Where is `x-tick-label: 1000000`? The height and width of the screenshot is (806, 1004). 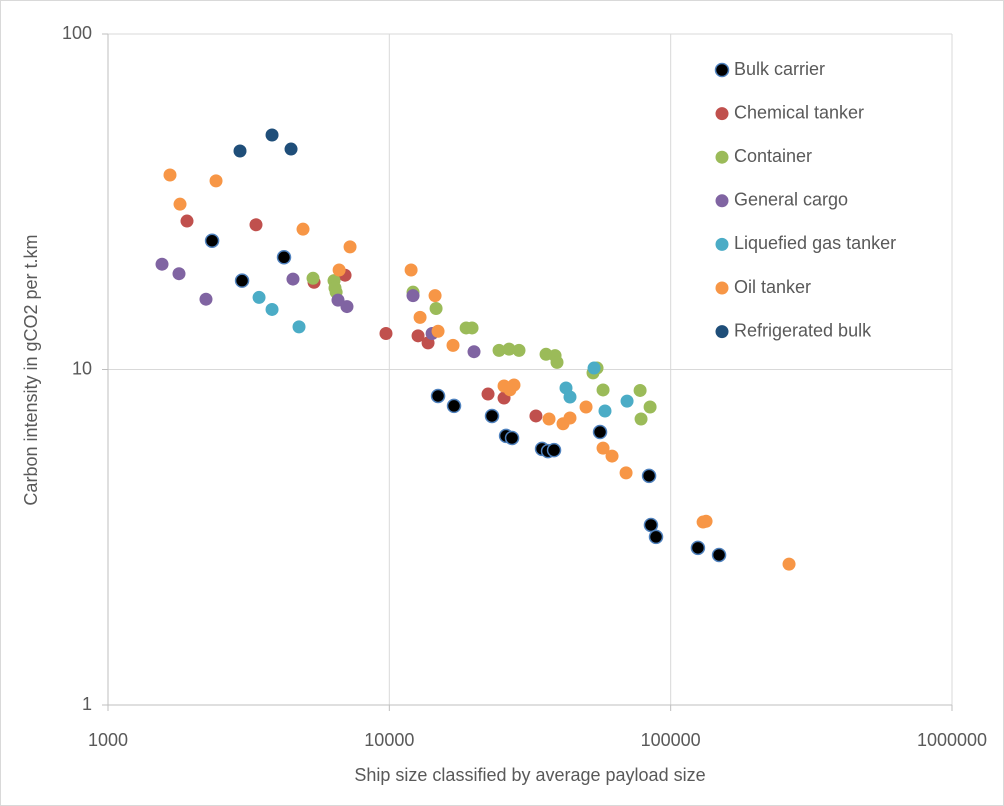
x-tick-label: 1000000 is located at coordinates (952, 740).